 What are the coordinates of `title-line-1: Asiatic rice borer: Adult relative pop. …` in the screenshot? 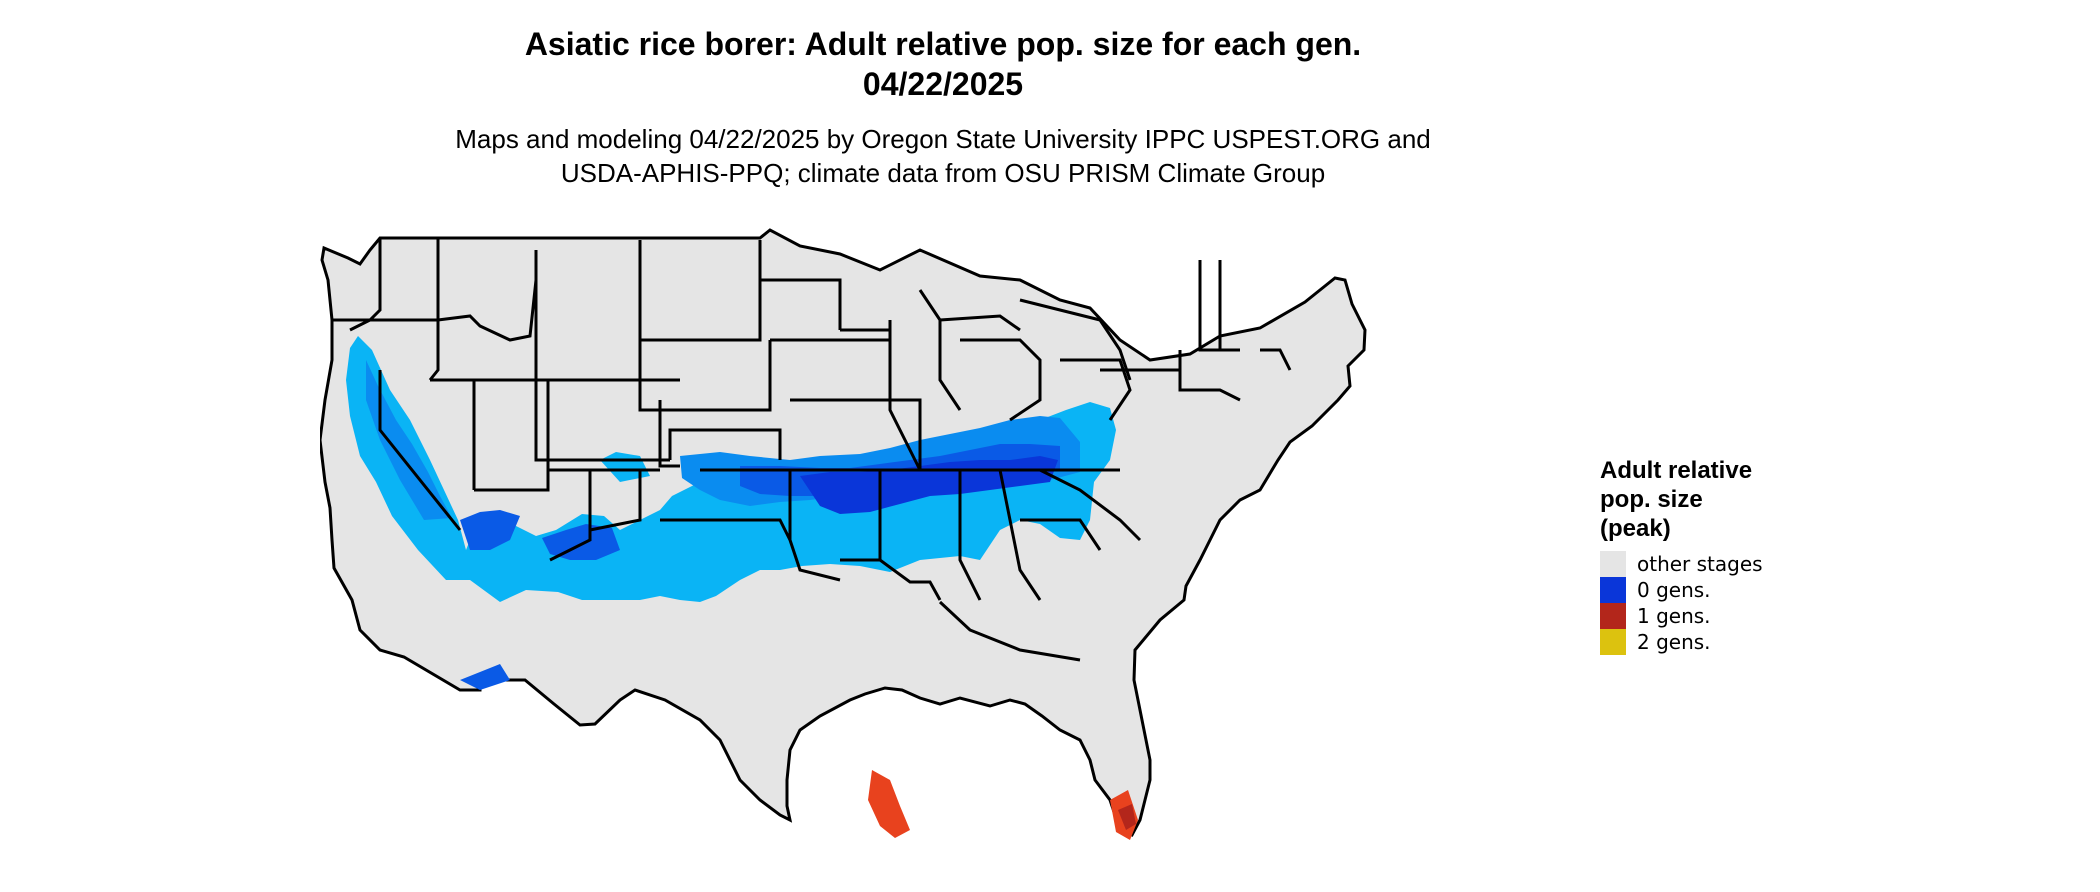 It's located at (943, 44).